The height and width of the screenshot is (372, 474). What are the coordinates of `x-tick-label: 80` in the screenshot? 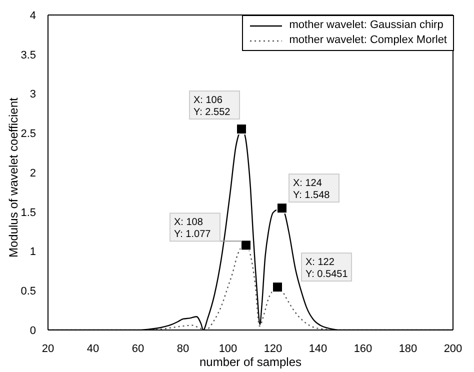 It's located at (183, 348).